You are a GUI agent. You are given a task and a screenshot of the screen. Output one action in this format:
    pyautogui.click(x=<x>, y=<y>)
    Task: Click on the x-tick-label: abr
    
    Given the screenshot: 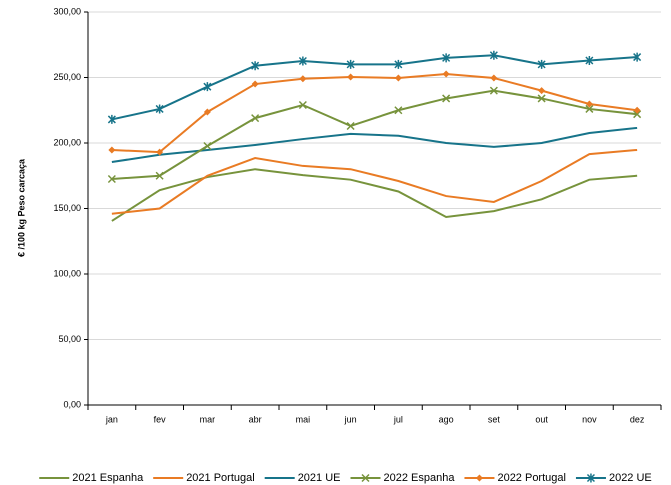 What is the action you would take?
    pyautogui.click(x=255, y=419)
    